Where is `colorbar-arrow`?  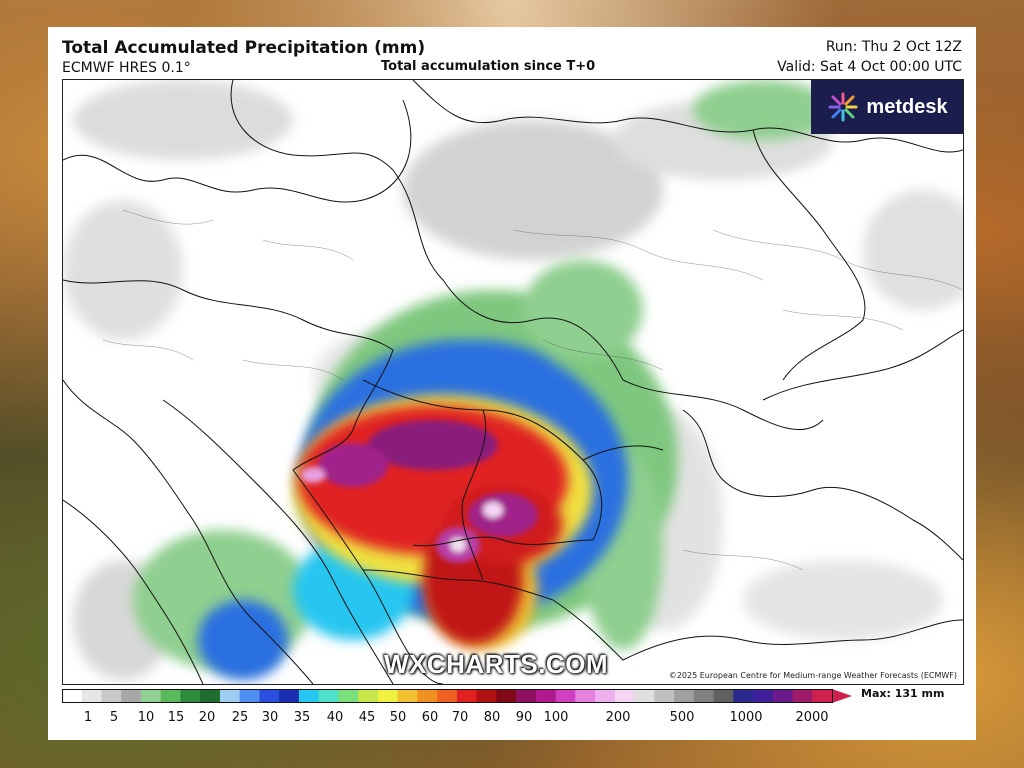
colorbar-arrow is located at coordinates (842, 696).